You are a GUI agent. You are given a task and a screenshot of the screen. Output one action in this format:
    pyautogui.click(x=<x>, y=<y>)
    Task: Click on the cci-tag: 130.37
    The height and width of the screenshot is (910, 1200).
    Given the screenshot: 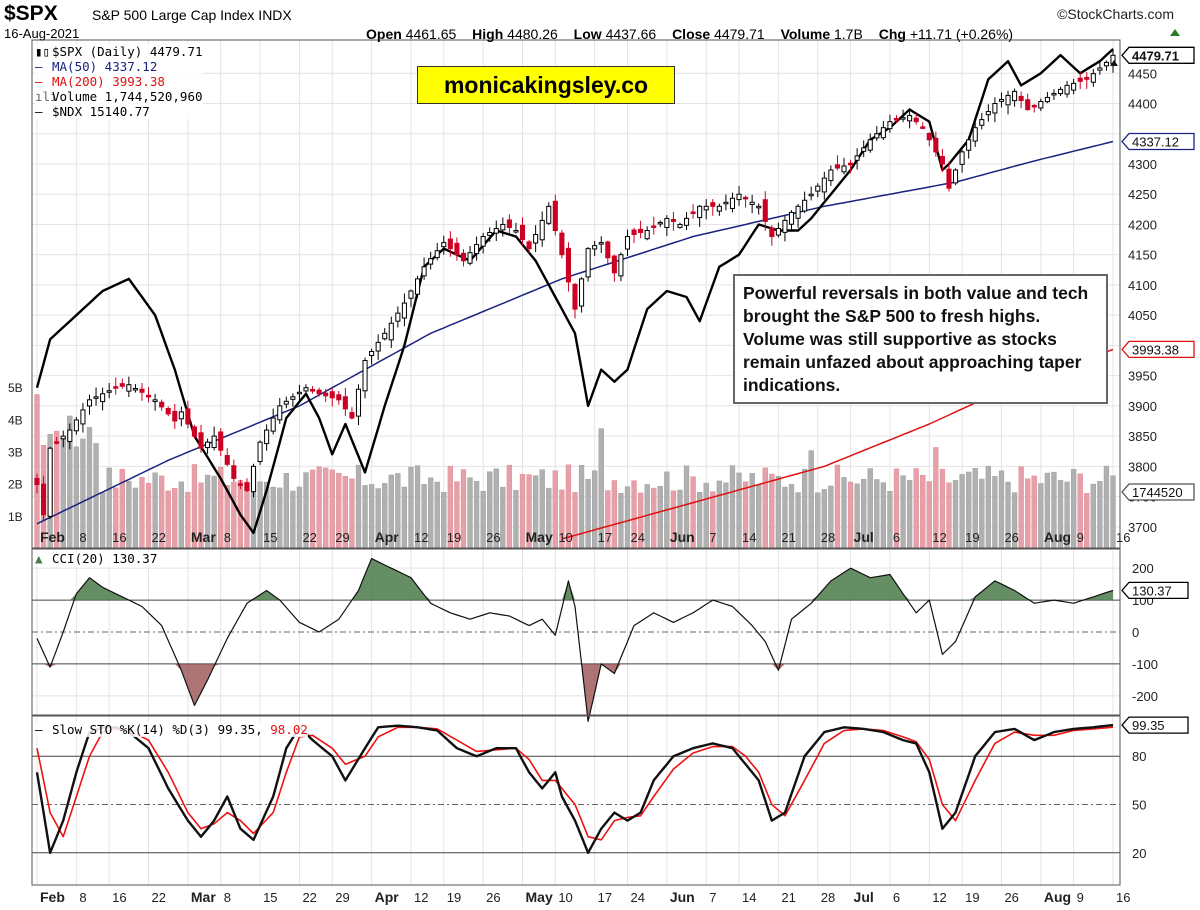 What is the action you would take?
    pyautogui.click(x=1155, y=590)
    